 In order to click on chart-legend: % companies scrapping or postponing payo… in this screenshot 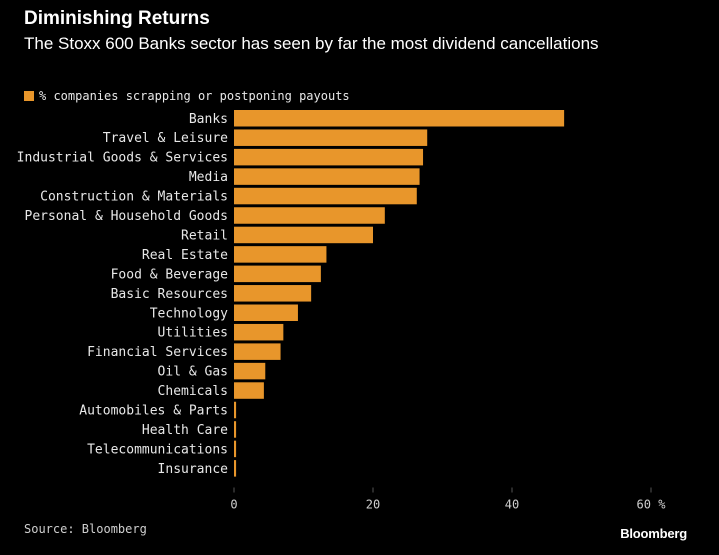, I will do `click(187, 96)`.